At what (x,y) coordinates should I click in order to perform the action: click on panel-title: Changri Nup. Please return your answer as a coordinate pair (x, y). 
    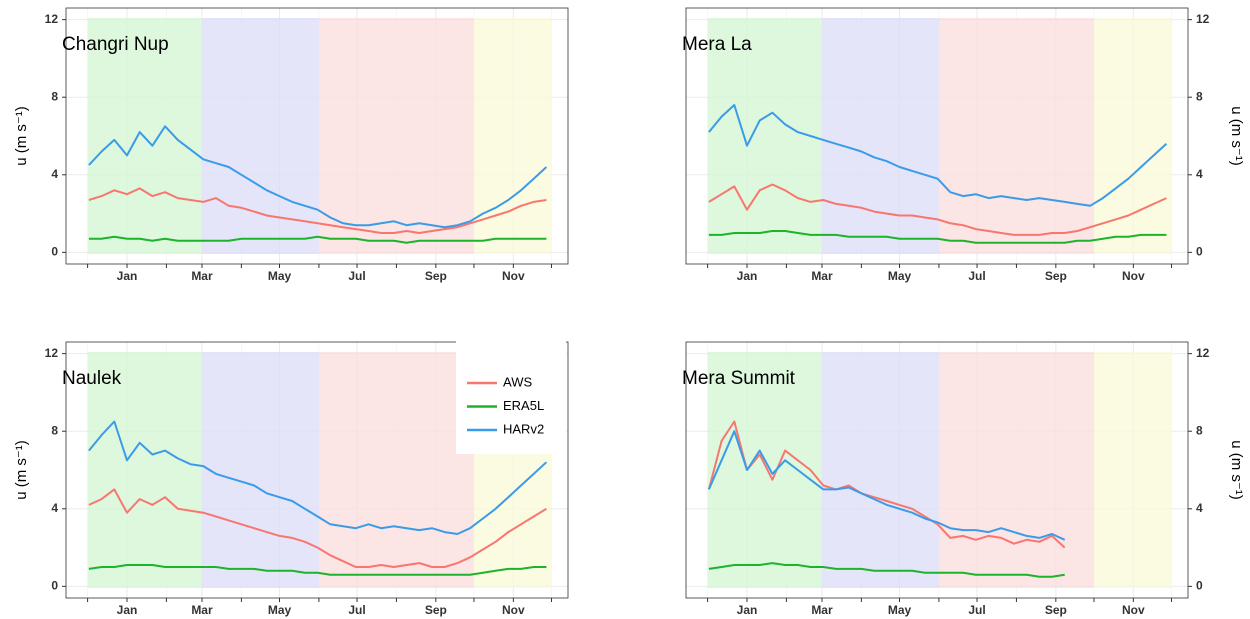
    Looking at the image, I should click on (115, 44).